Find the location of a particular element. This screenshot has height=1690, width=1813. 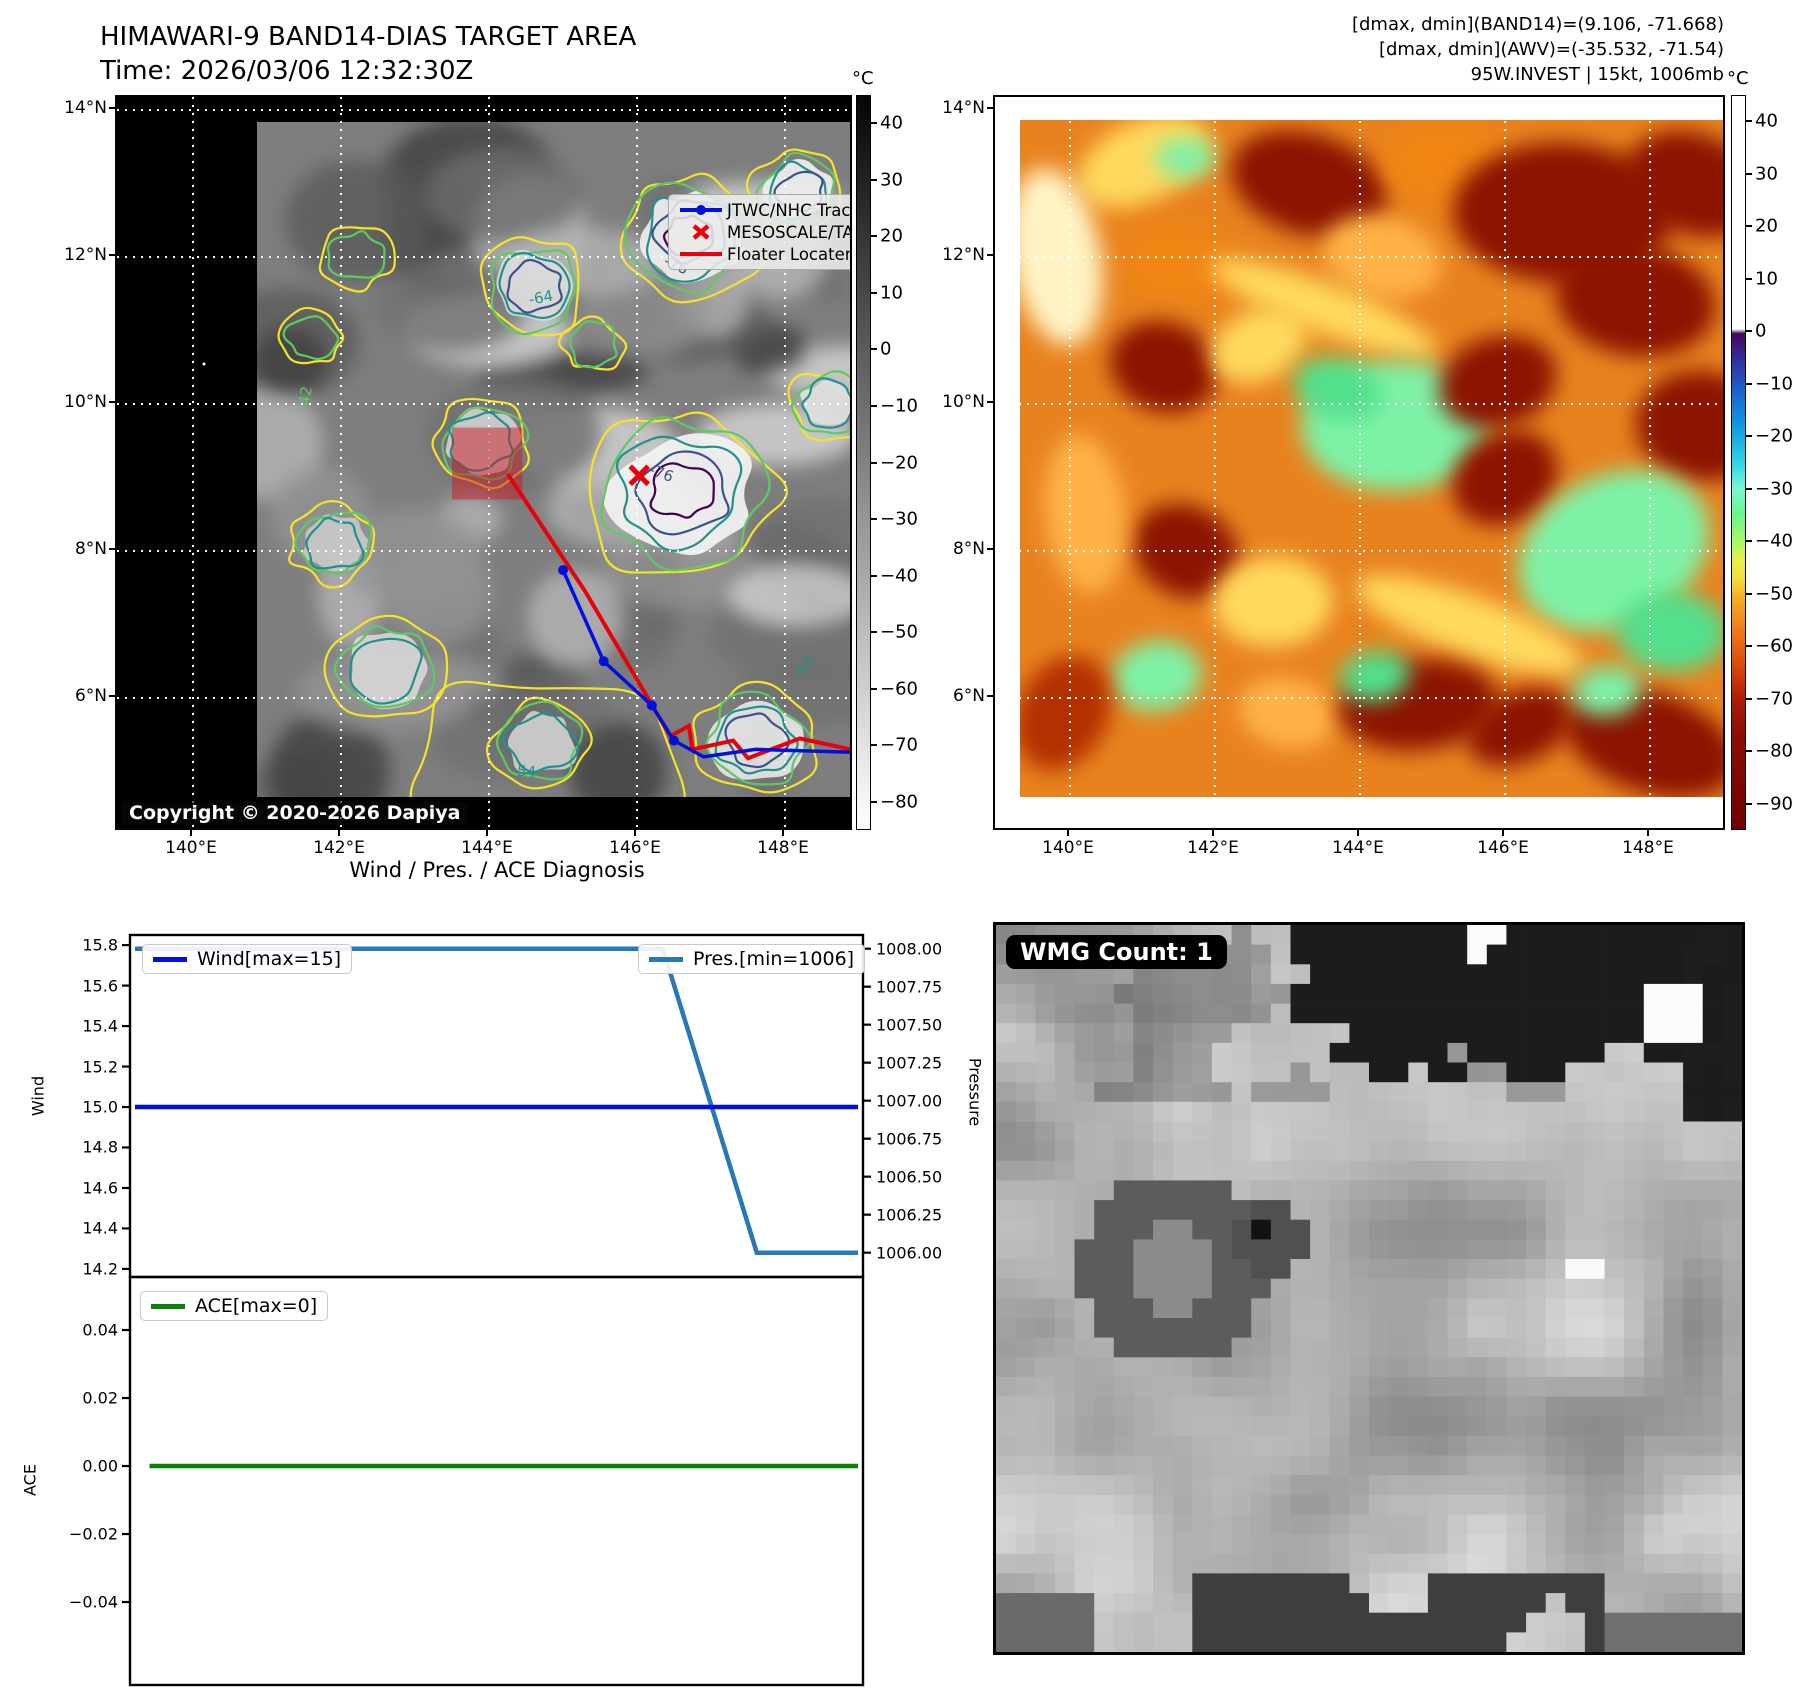

awv-xtick-mark is located at coordinates (1503, 833).